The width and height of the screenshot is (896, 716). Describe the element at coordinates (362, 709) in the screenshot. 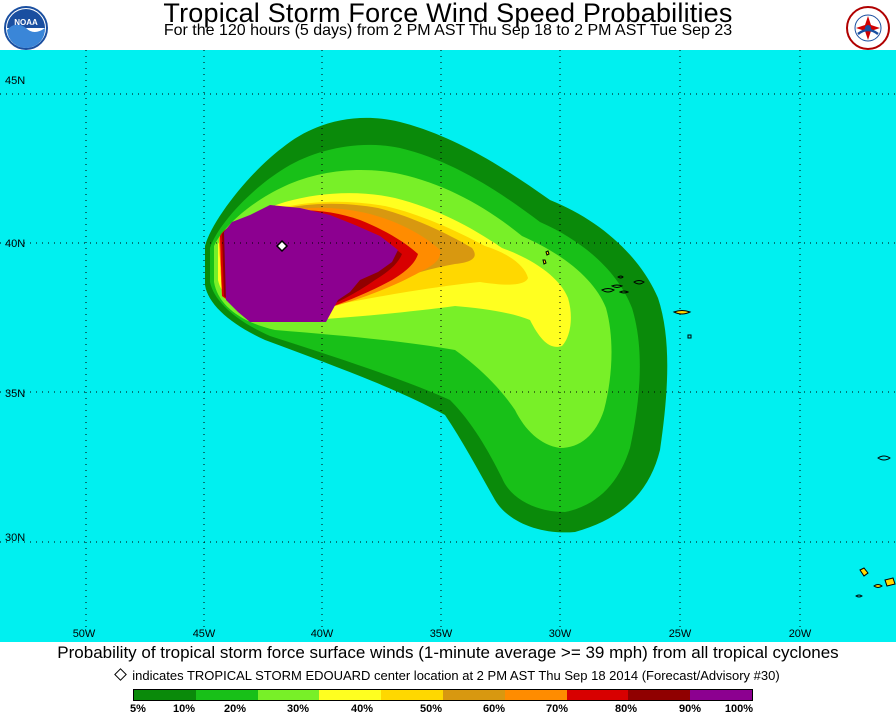

I see `legend-label: 40%` at that location.